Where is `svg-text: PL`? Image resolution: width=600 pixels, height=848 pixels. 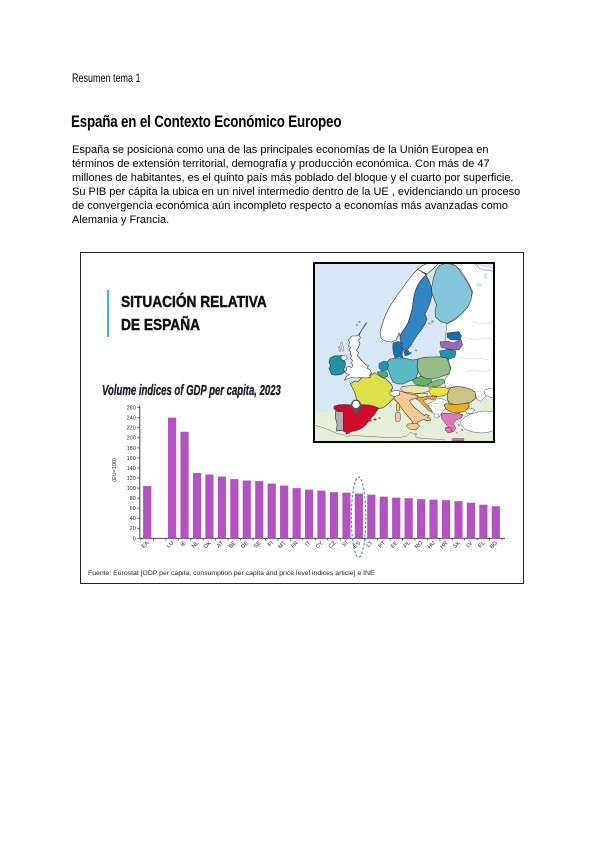
svg-text: PL is located at coordinates (406, 545).